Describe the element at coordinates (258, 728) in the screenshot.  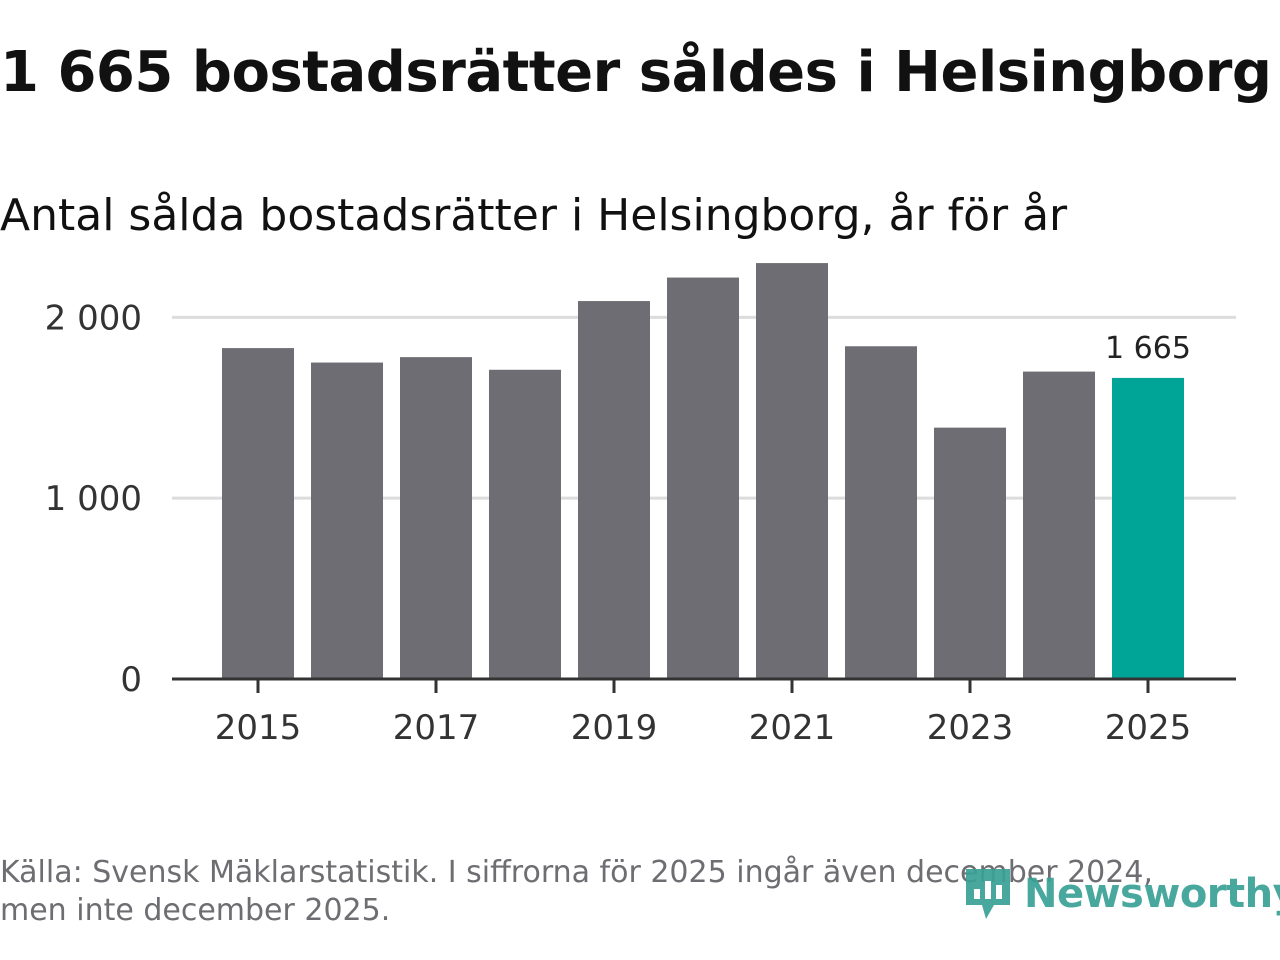
I see `x-tick-label: 2015` at that location.